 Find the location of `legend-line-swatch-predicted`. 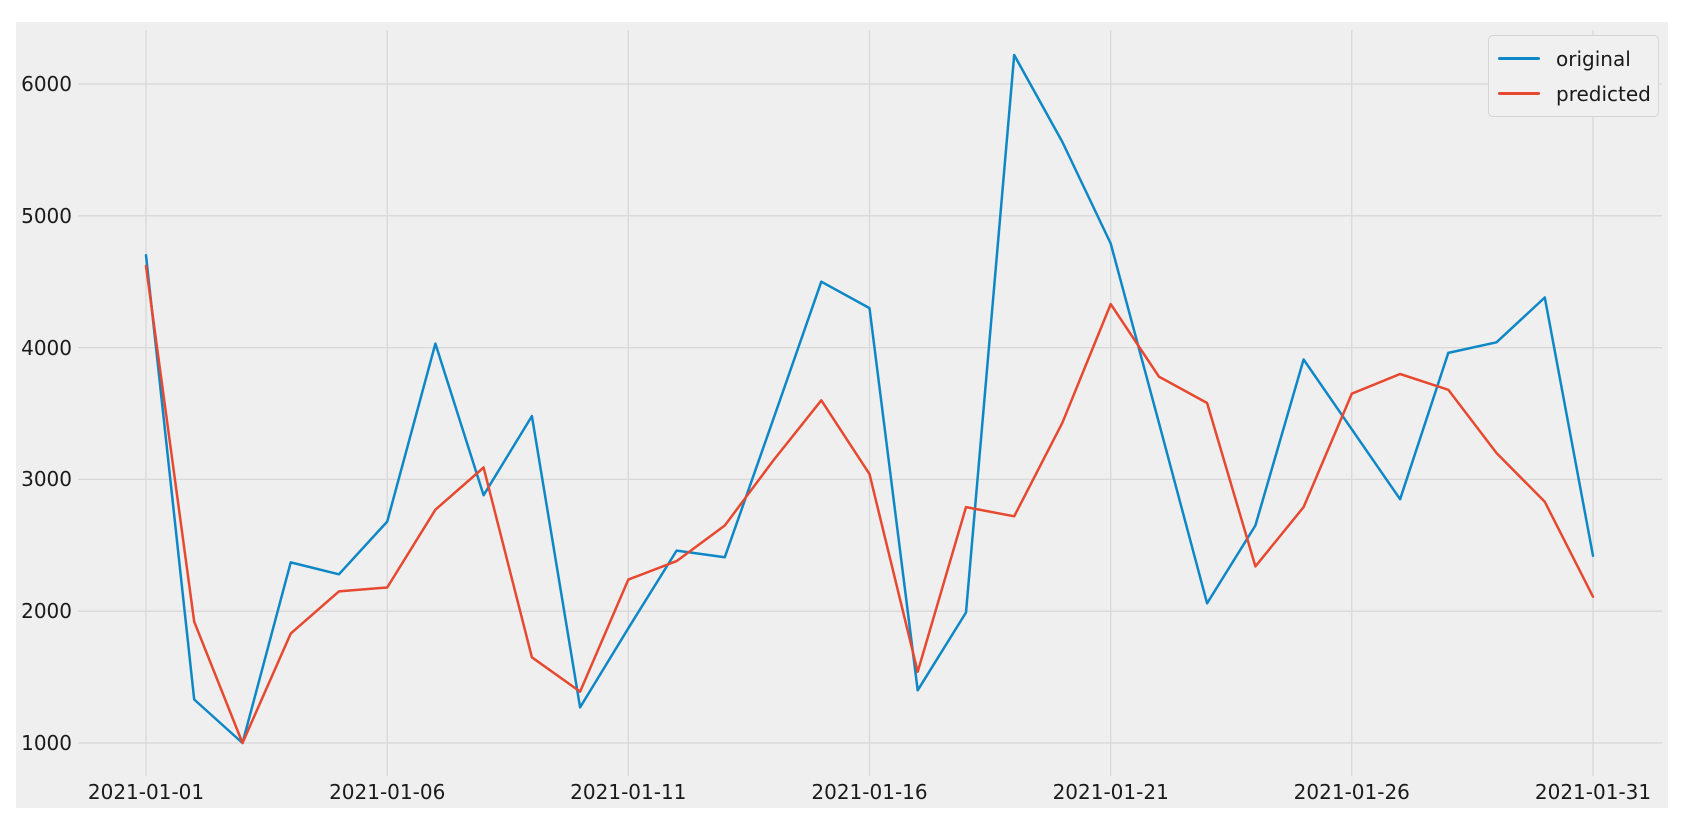

legend-line-swatch-predicted is located at coordinates (1519, 93).